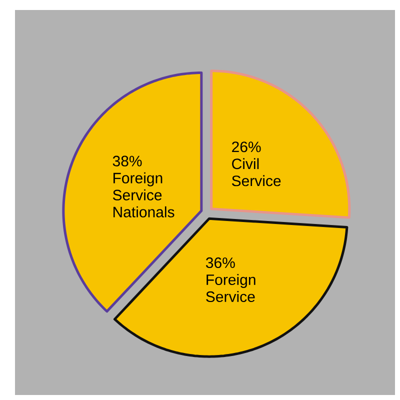 The width and height of the screenshot is (400, 400). I want to click on data-label: 36%, so click(220, 262).